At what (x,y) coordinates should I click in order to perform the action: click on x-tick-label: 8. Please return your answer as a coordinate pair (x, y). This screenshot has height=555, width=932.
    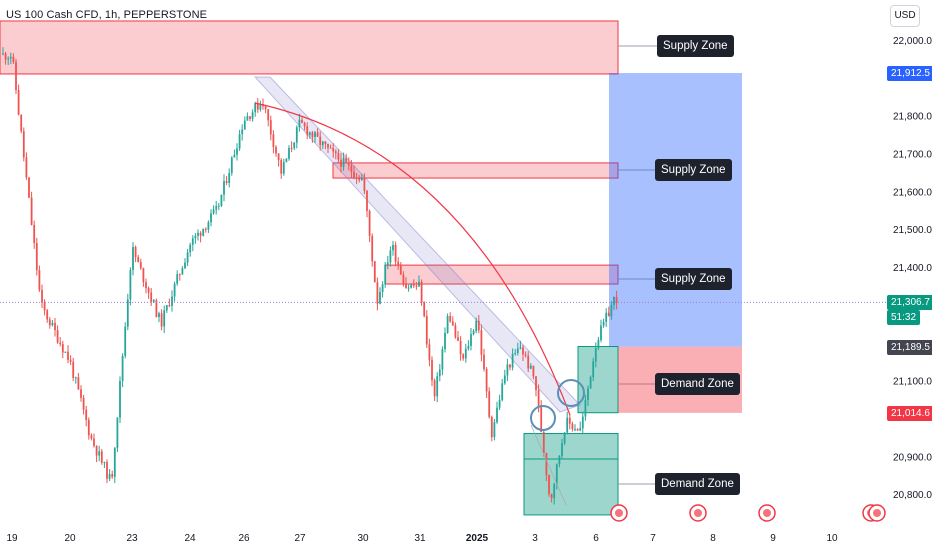
    Looking at the image, I should click on (713, 538).